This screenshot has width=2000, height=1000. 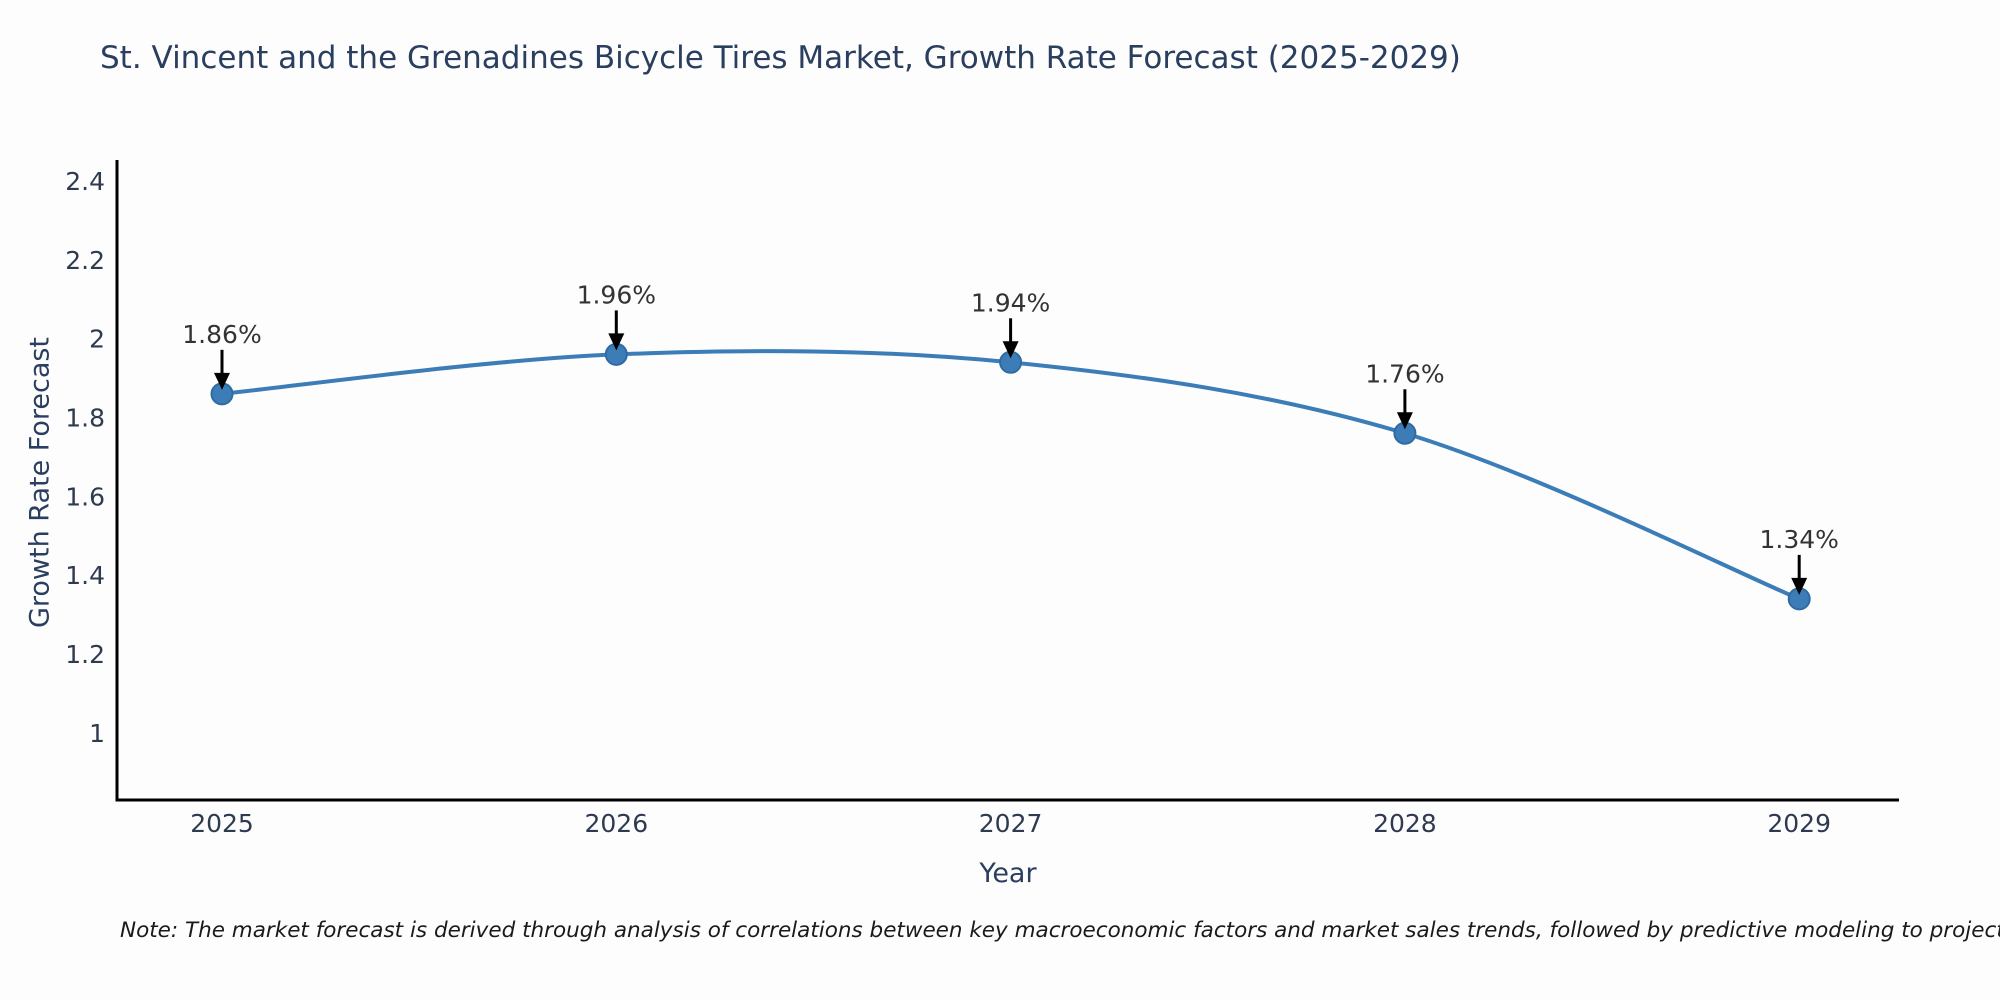 I want to click on x-tick-label: 2027, so click(x=1011, y=823).